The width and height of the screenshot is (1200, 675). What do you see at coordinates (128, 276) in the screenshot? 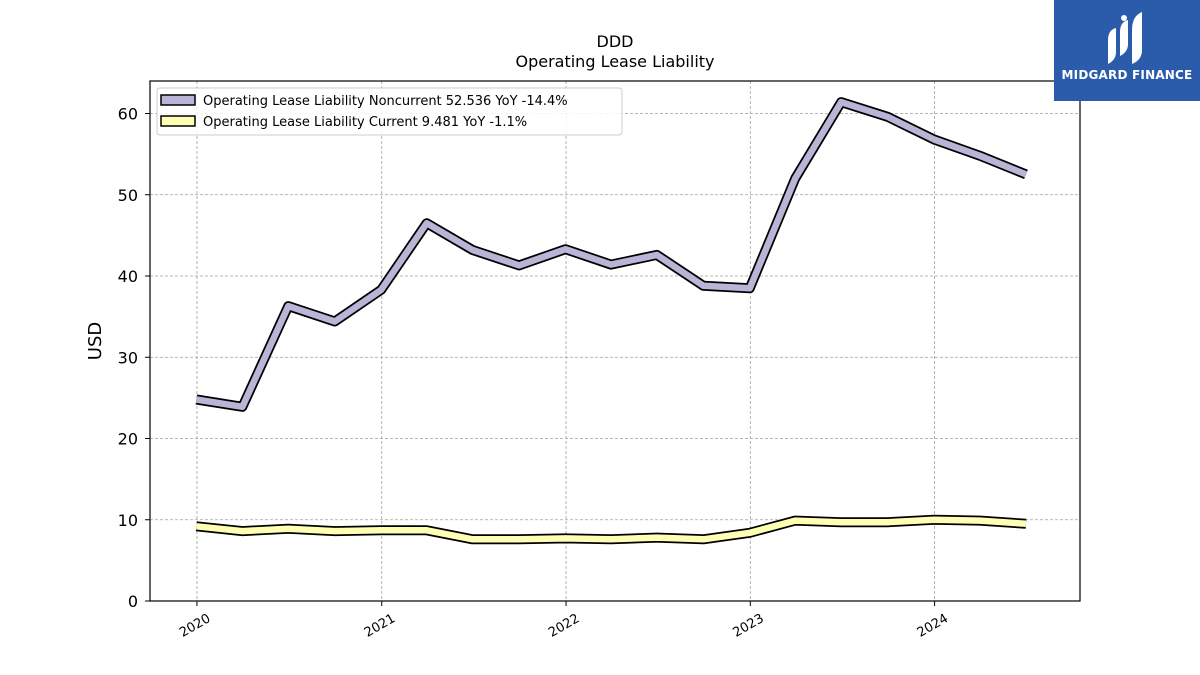
I see `y-tick-label: 40` at bounding box center [128, 276].